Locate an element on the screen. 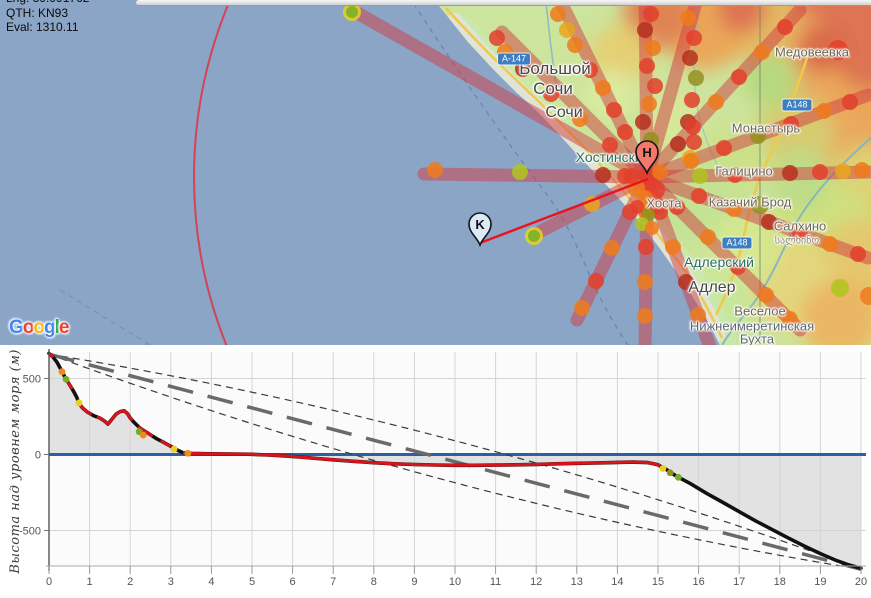 Image resolution: width=871 pixels, height=598 pixels. x-tick-label: 6 is located at coordinates (293, 582).